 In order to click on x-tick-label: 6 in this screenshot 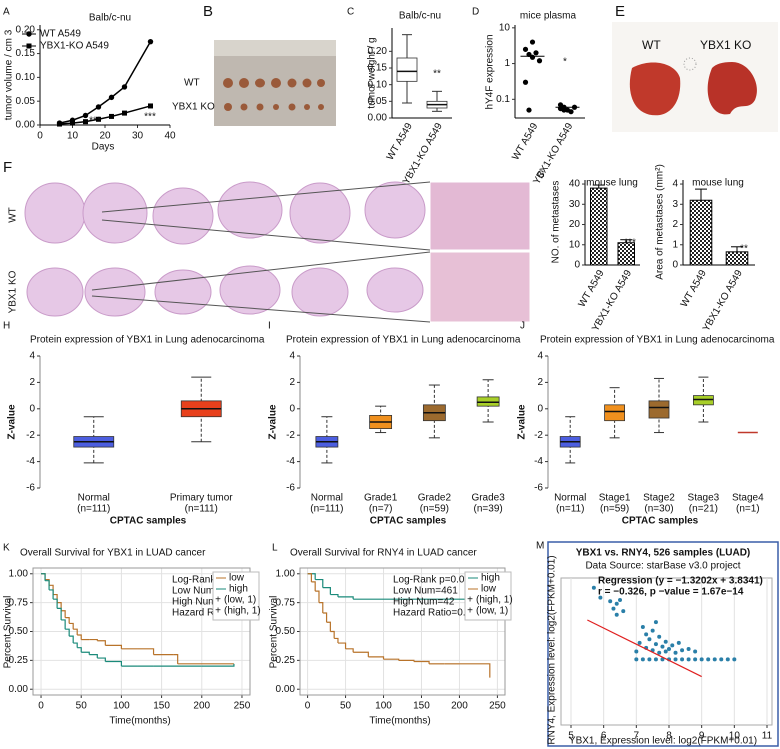, I will do `click(604, 736)`.